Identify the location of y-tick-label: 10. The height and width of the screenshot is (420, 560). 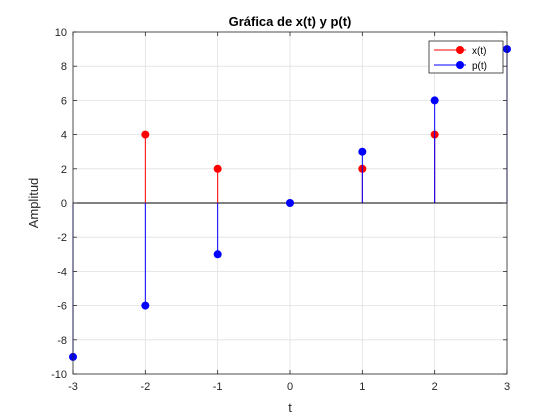
(61, 33).